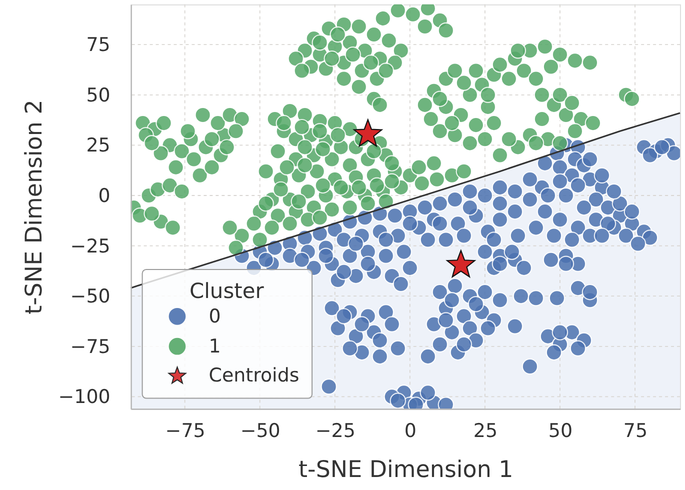  I want to click on x-tick-label: −75, so click(185, 431).